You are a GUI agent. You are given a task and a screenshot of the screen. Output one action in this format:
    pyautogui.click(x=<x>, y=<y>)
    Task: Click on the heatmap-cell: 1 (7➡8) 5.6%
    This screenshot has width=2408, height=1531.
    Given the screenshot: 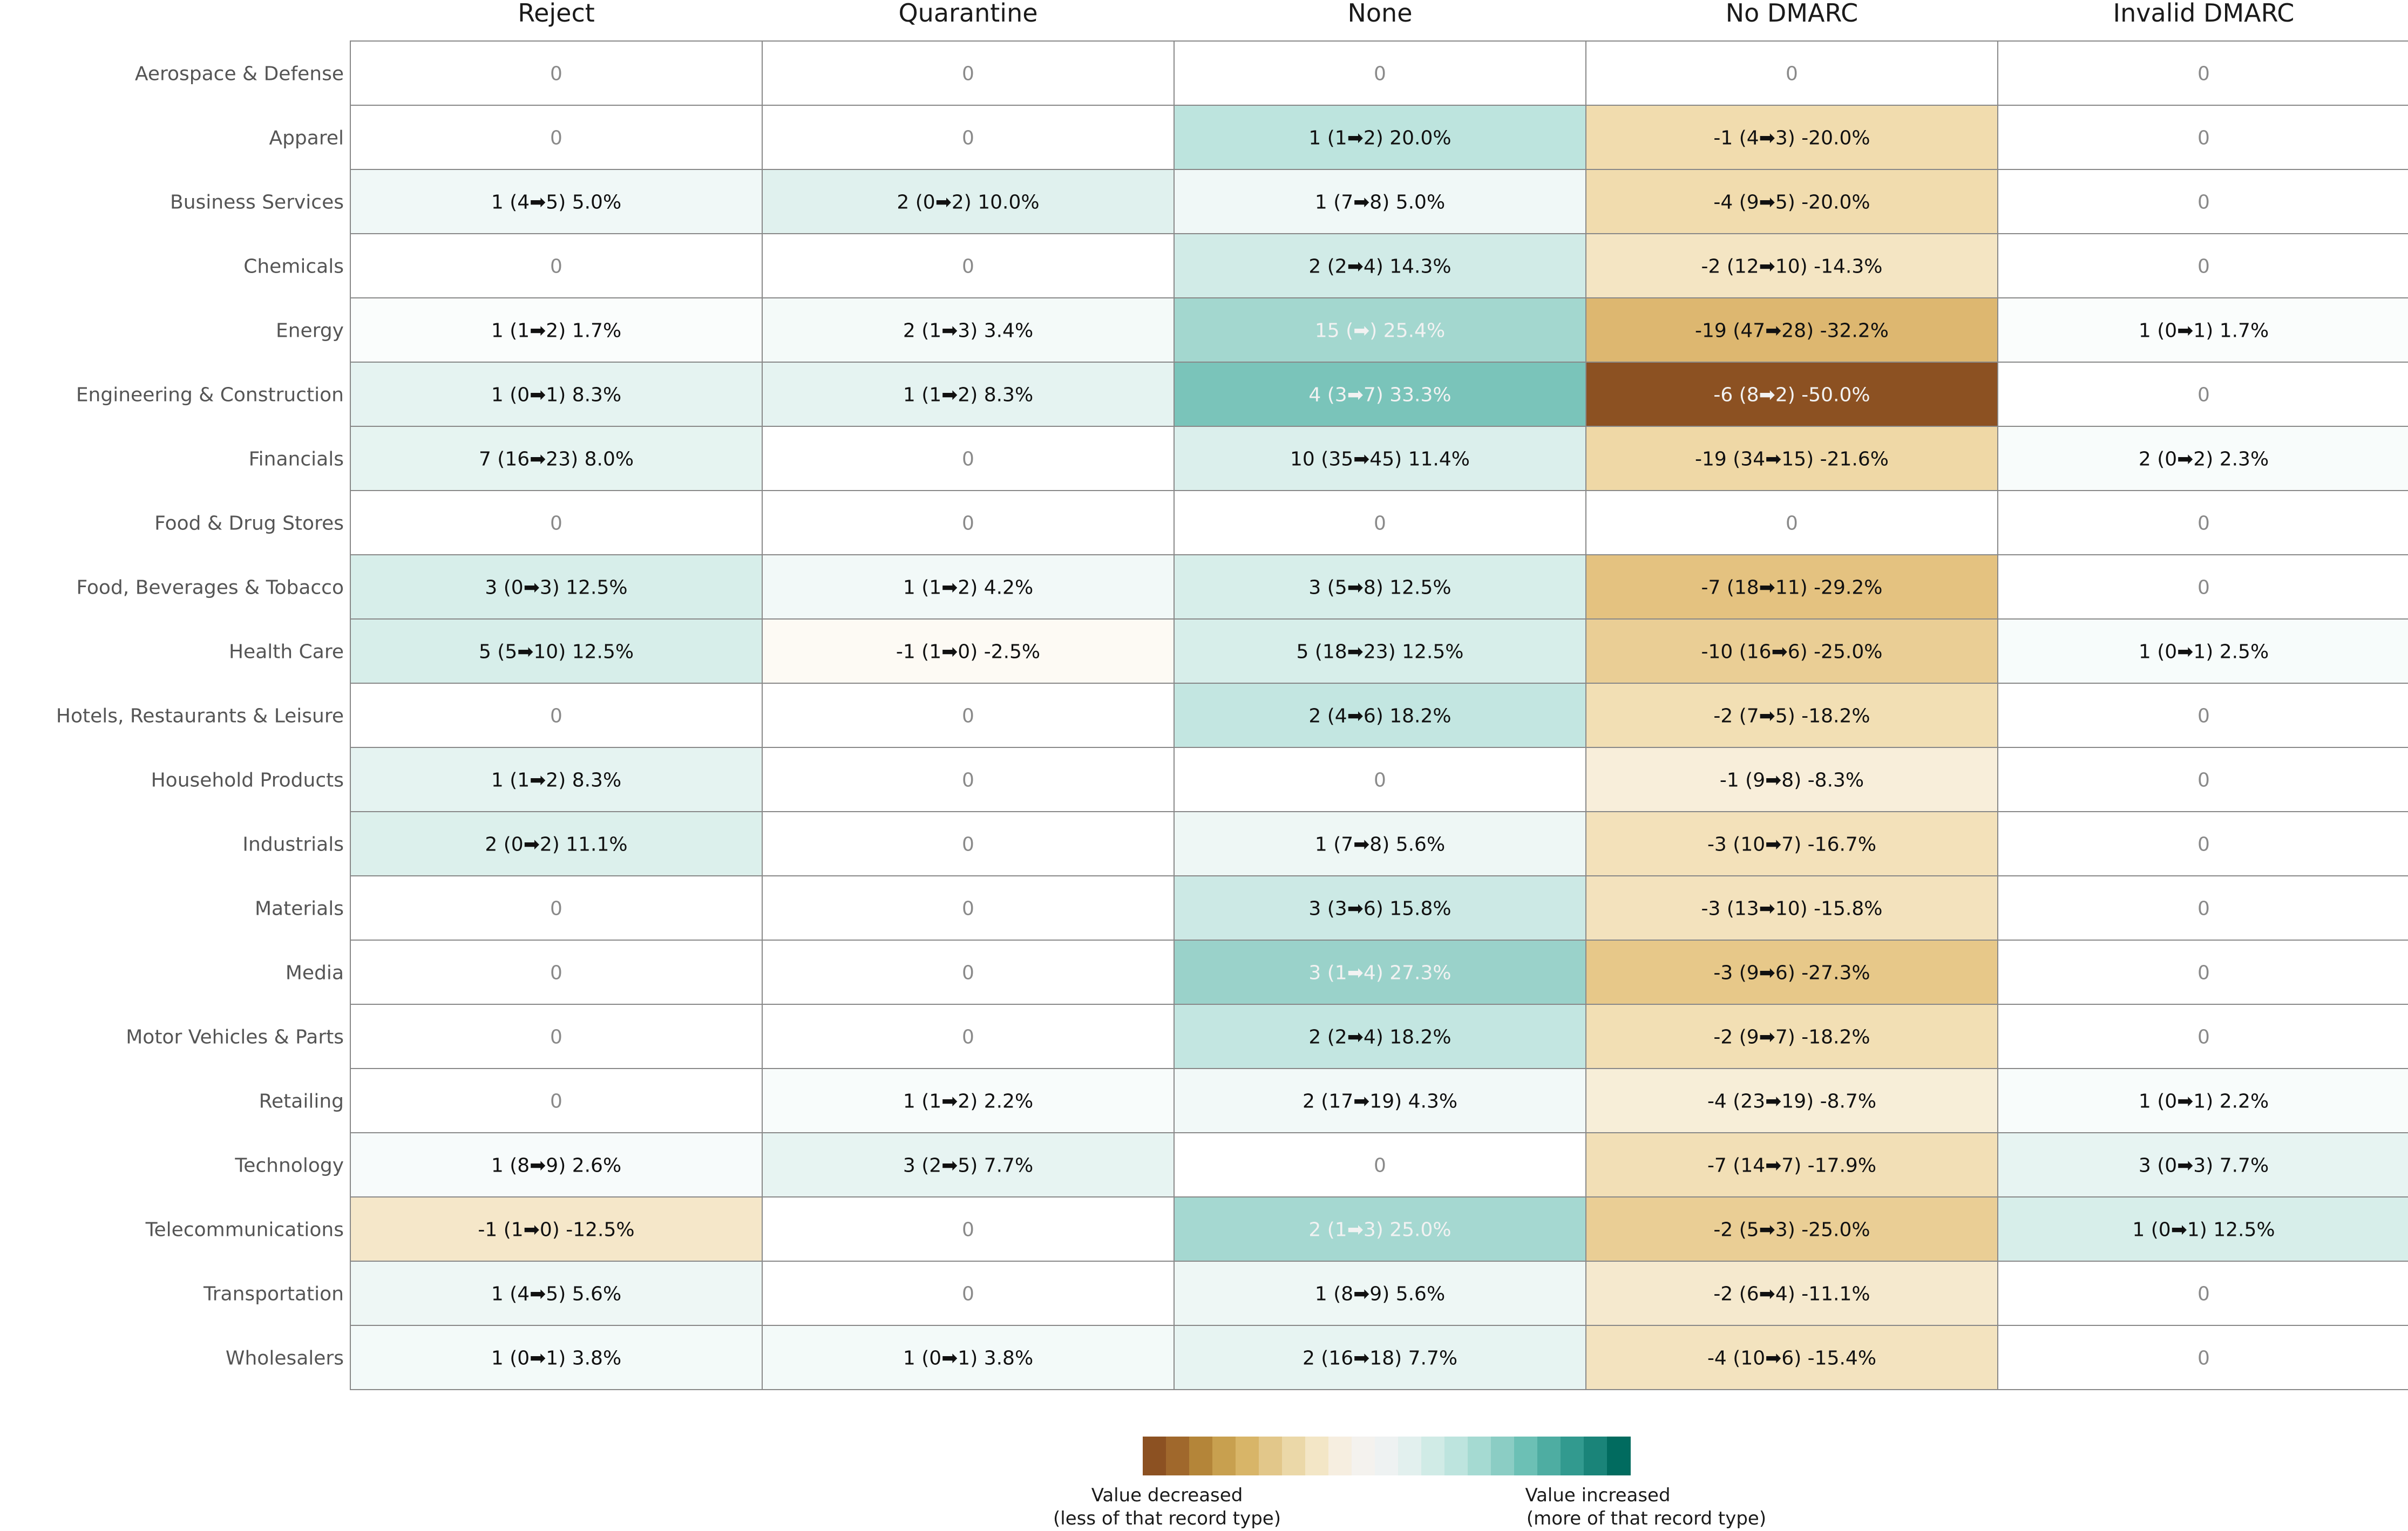 What is the action you would take?
    pyautogui.click(x=1380, y=843)
    